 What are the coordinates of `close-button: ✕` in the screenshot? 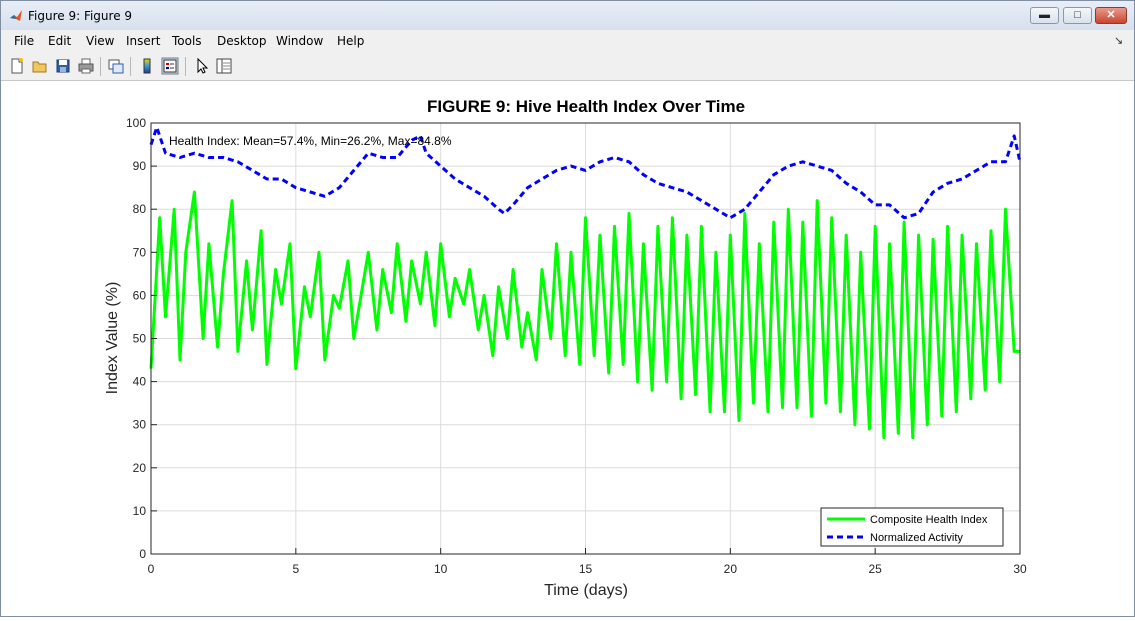 It's located at (1111, 15).